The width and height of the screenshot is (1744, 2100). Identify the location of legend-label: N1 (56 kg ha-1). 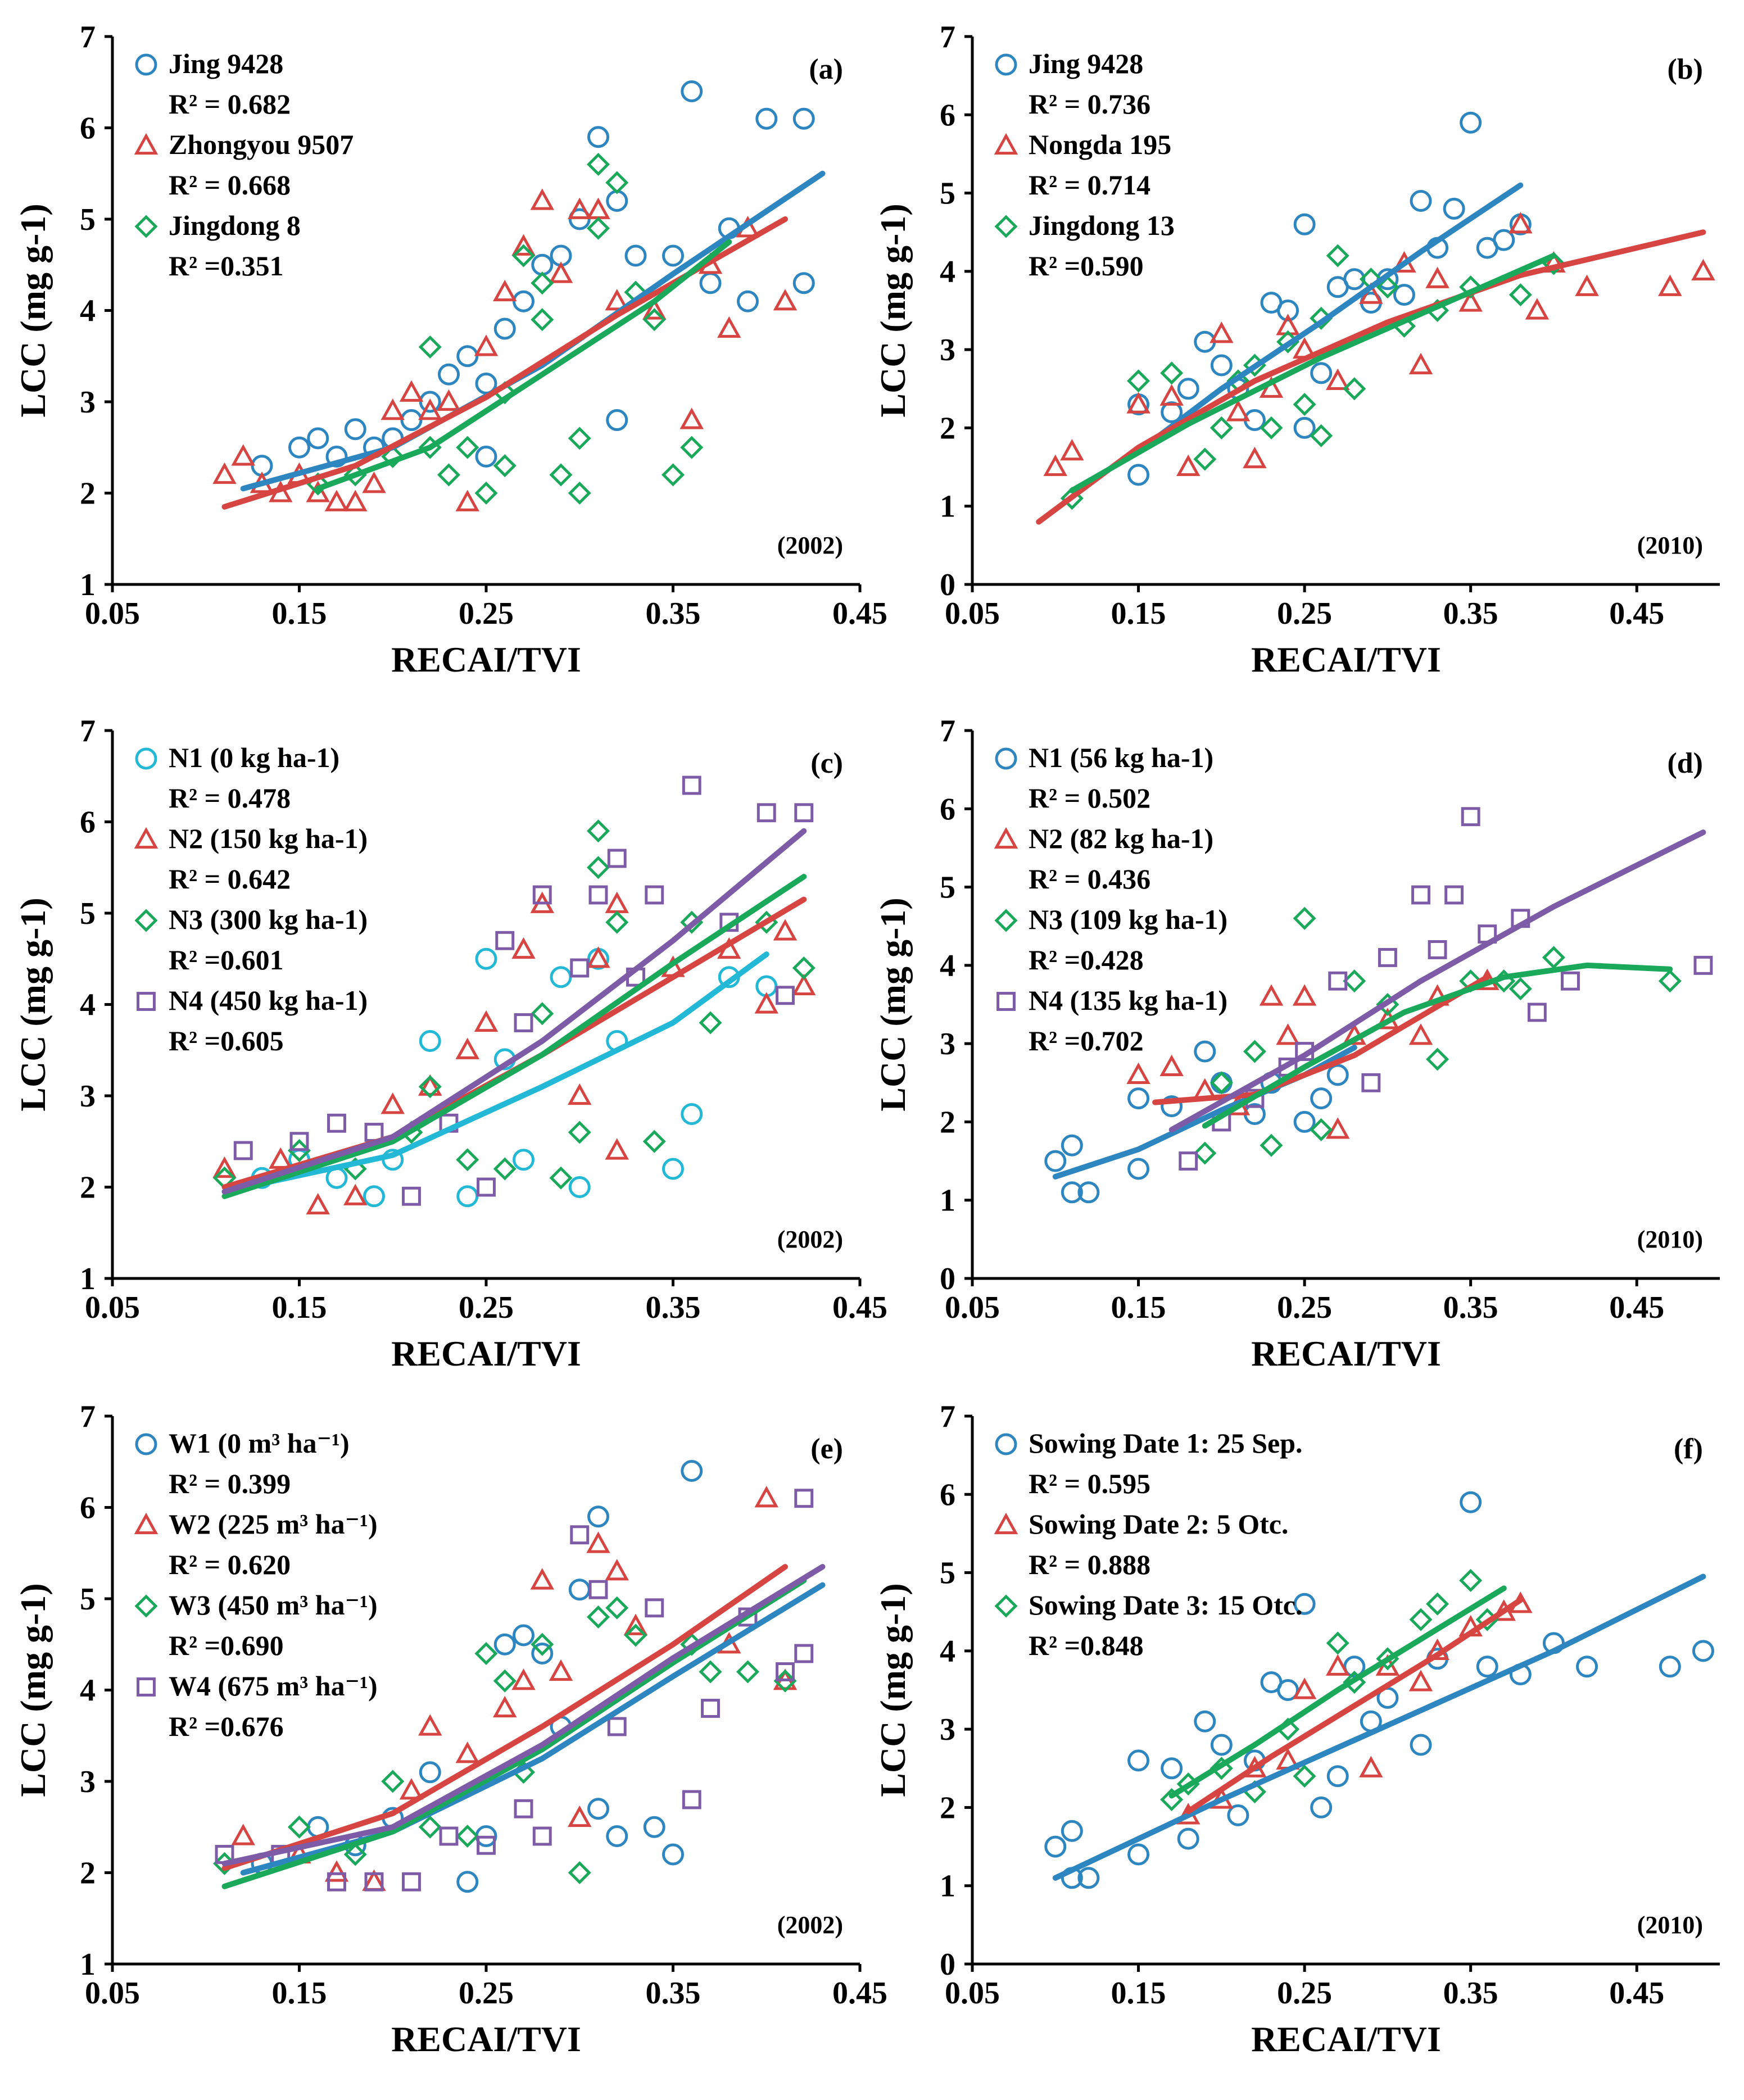
(1121, 757).